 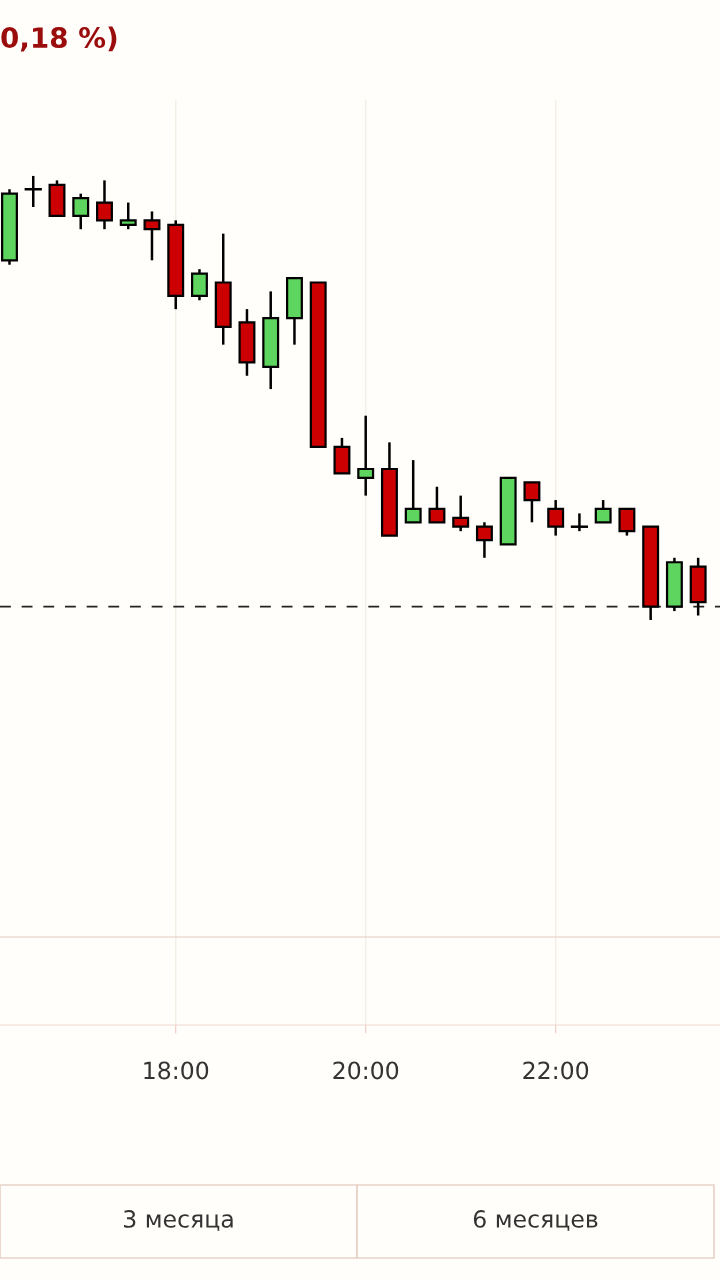 What do you see at coordinates (178, 1220) in the screenshot?
I see `text: 3 месяца` at bounding box center [178, 1220].